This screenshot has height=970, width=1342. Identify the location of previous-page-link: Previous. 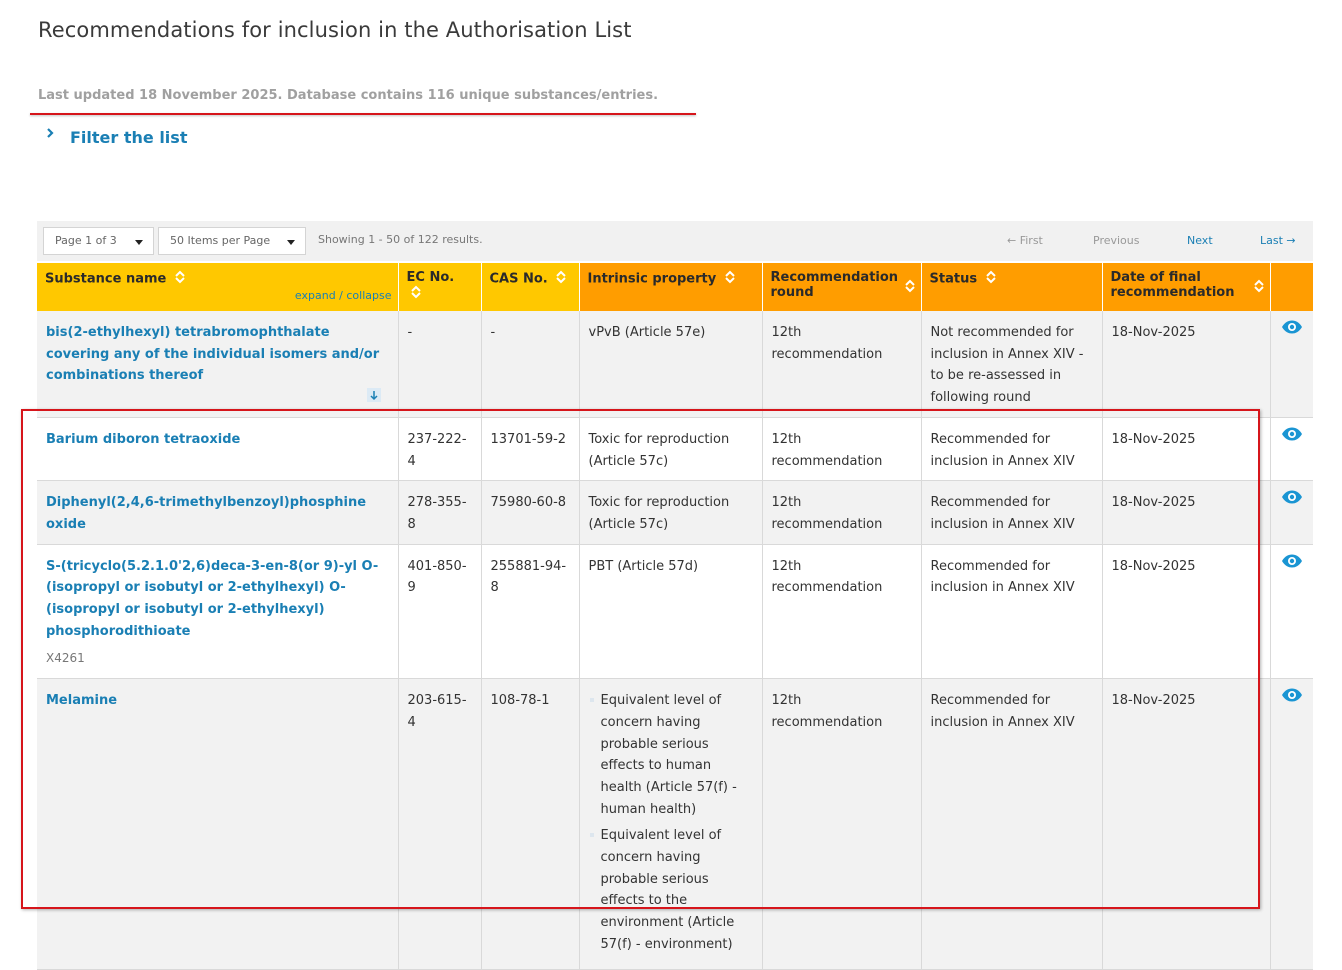
(1116, 240).